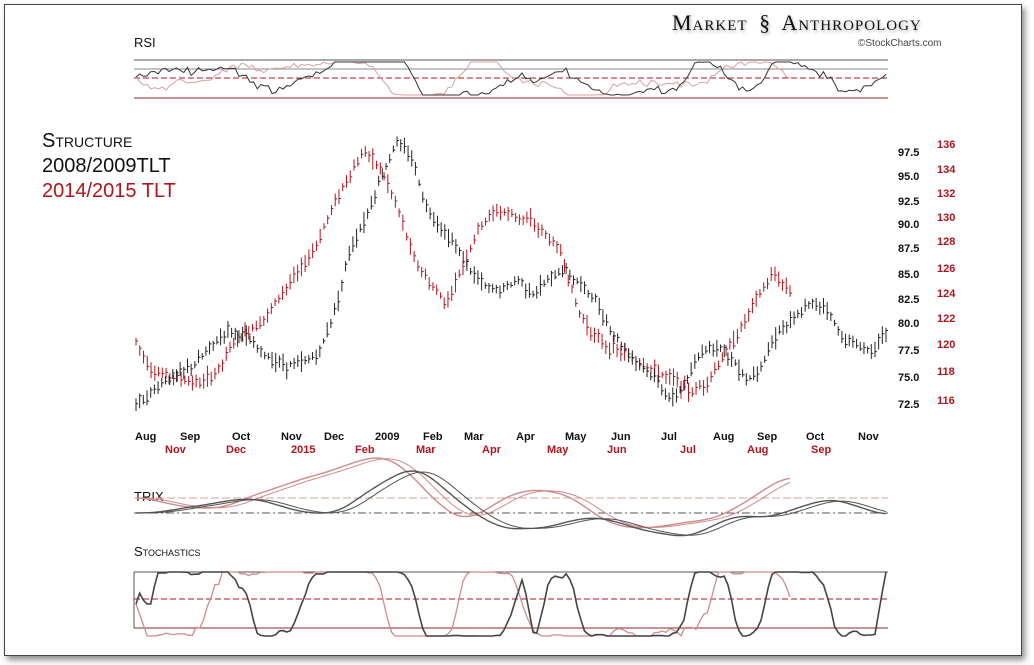 Image resolution: width=1034 pixels, height=665 pixels. What do you see at coordinates (946, 401) in the screenshot?
I see `y-tick-2014: 116` at bounding box center [946, 401].